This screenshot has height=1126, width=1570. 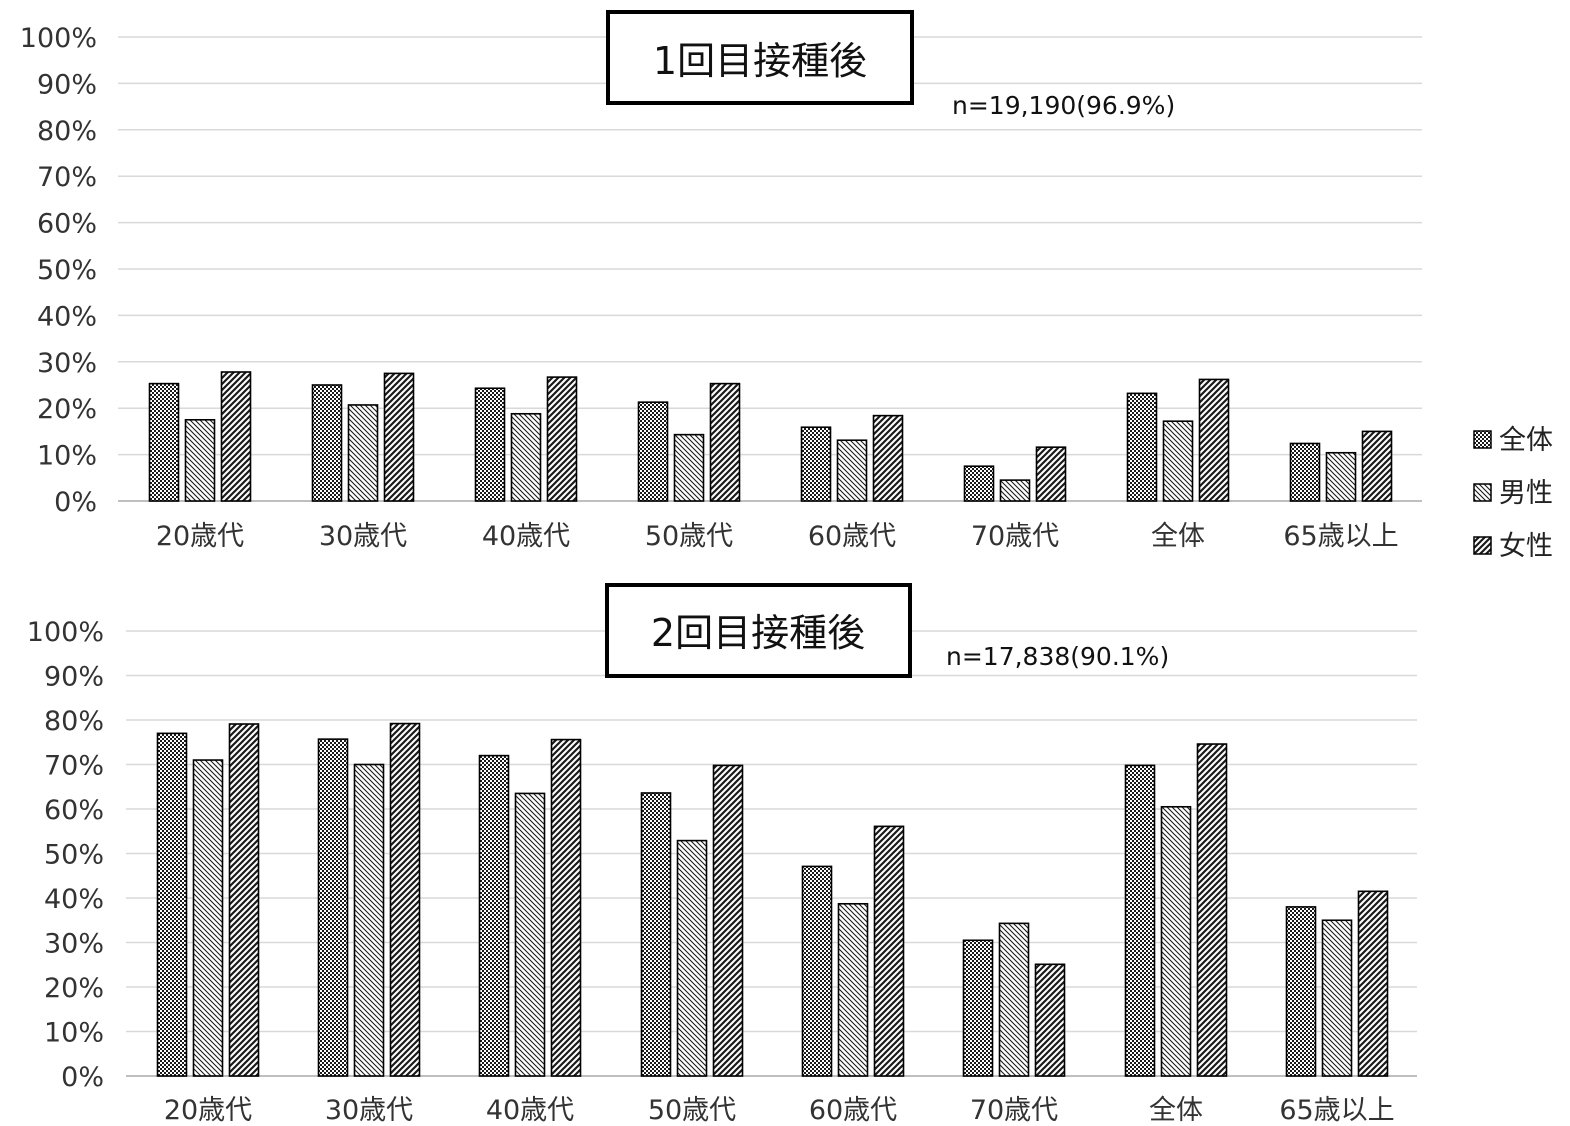 I want to click on legend-swatch-male, so click(x=1482, y=492).